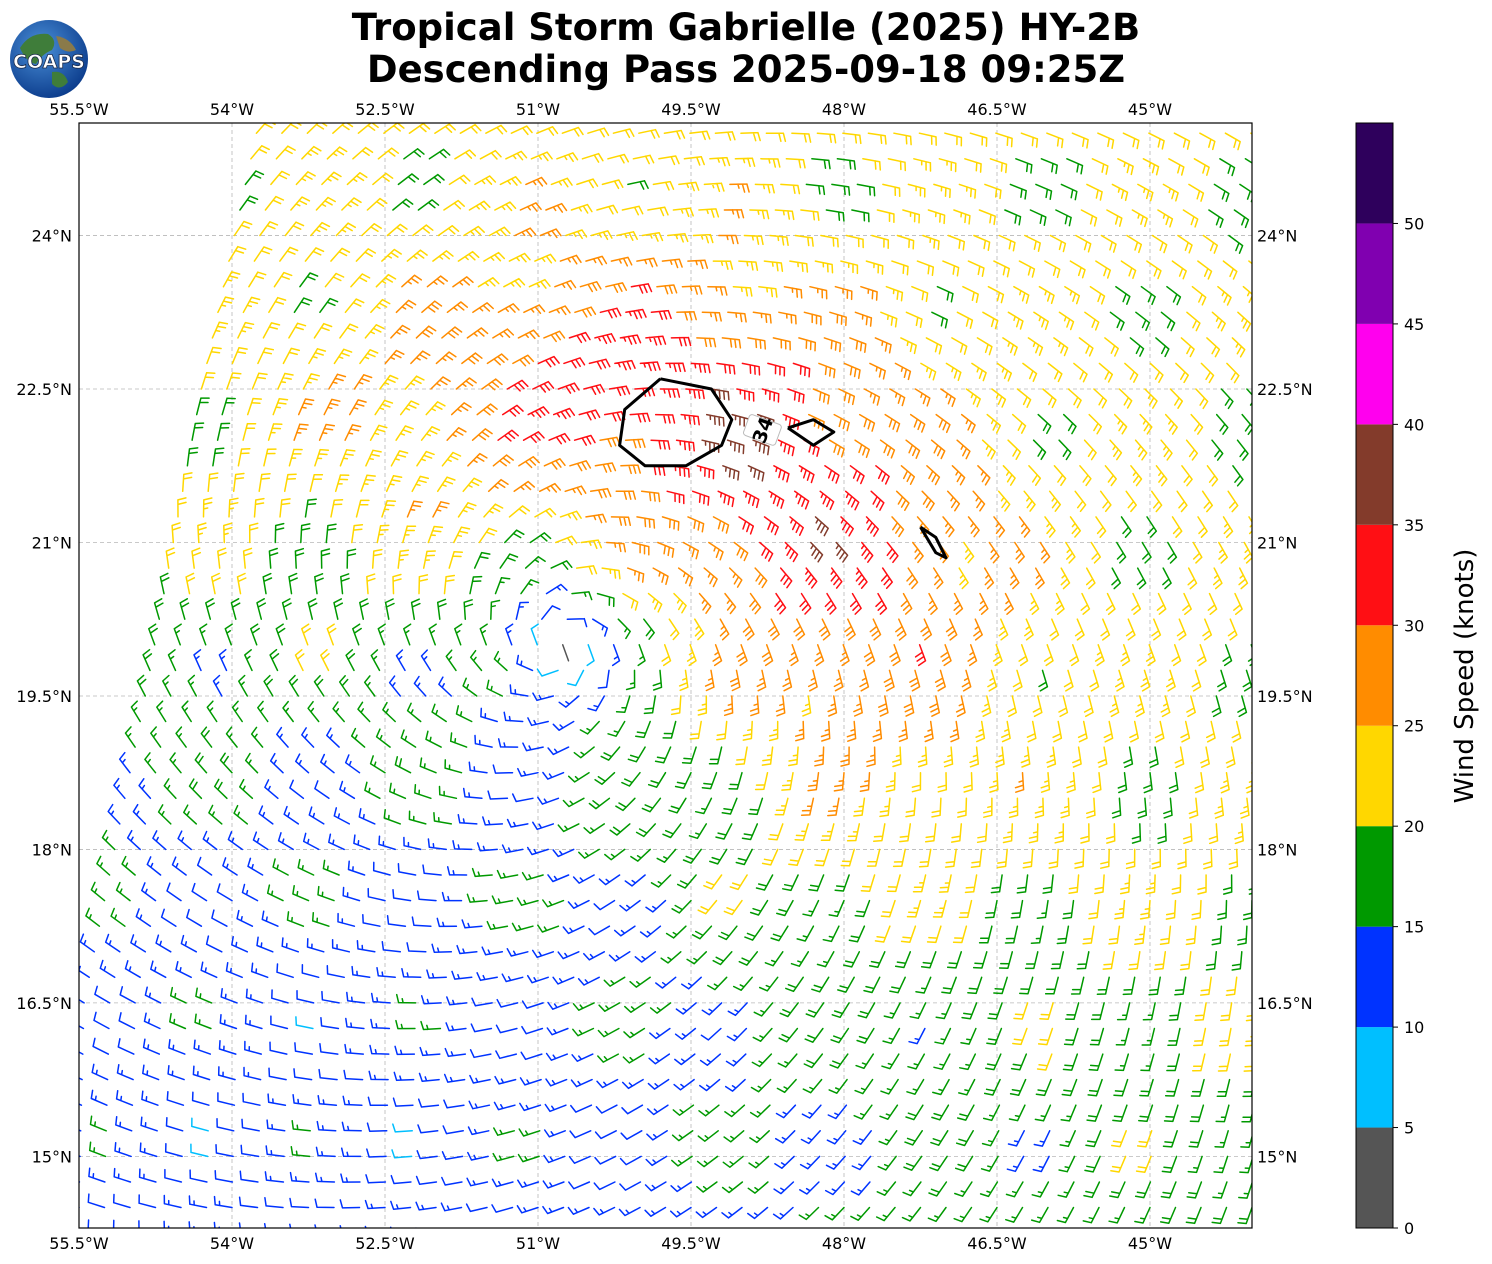 This screenshot has height=1264, width=1492. I want to click on x-tick-label-top: 52.5°W, so click(385, 109).